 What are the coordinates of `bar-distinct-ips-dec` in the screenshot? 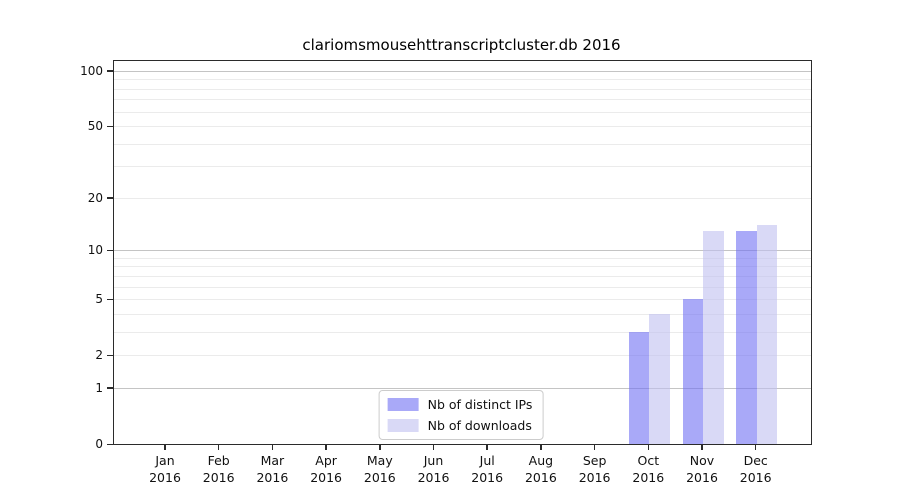 It's located at (746, 337).